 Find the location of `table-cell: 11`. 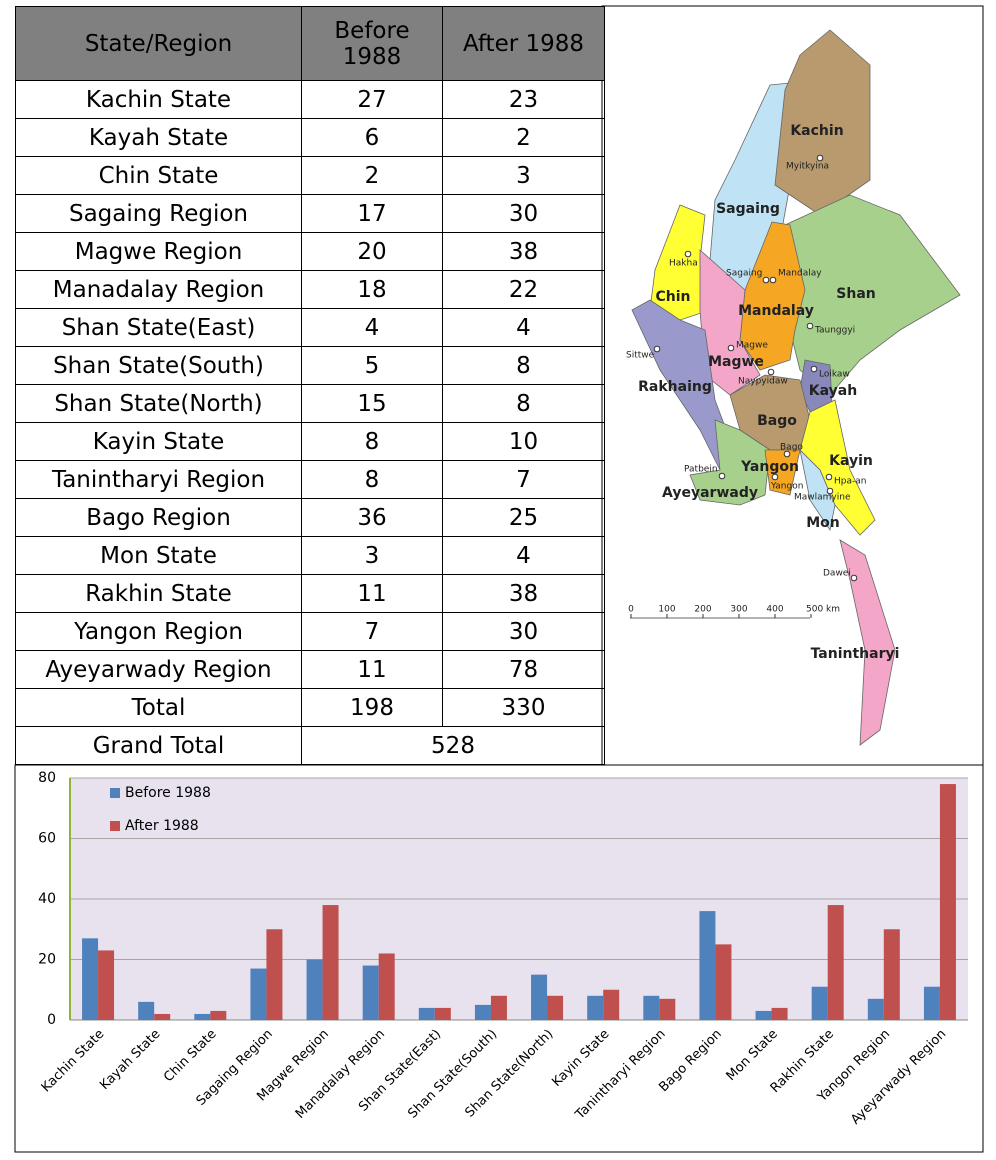

table-cell: 11 is located at coordinates (372, 593).